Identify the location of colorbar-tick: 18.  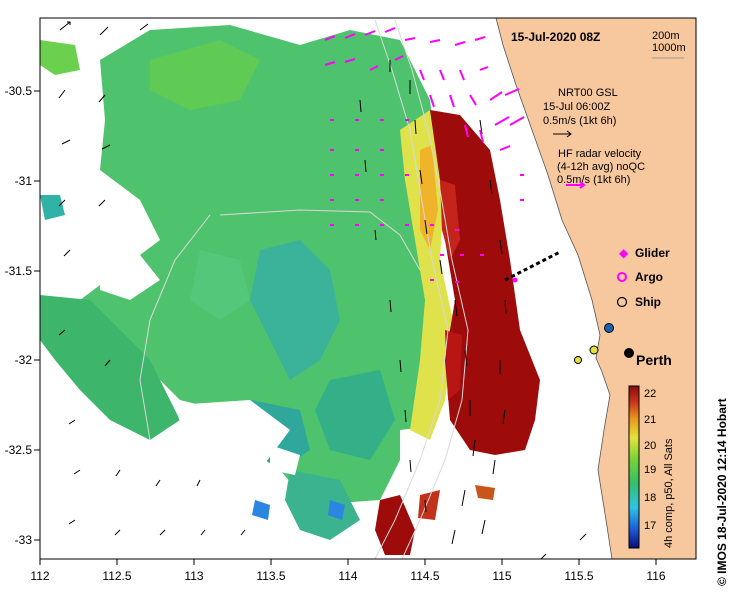
(650, 498).